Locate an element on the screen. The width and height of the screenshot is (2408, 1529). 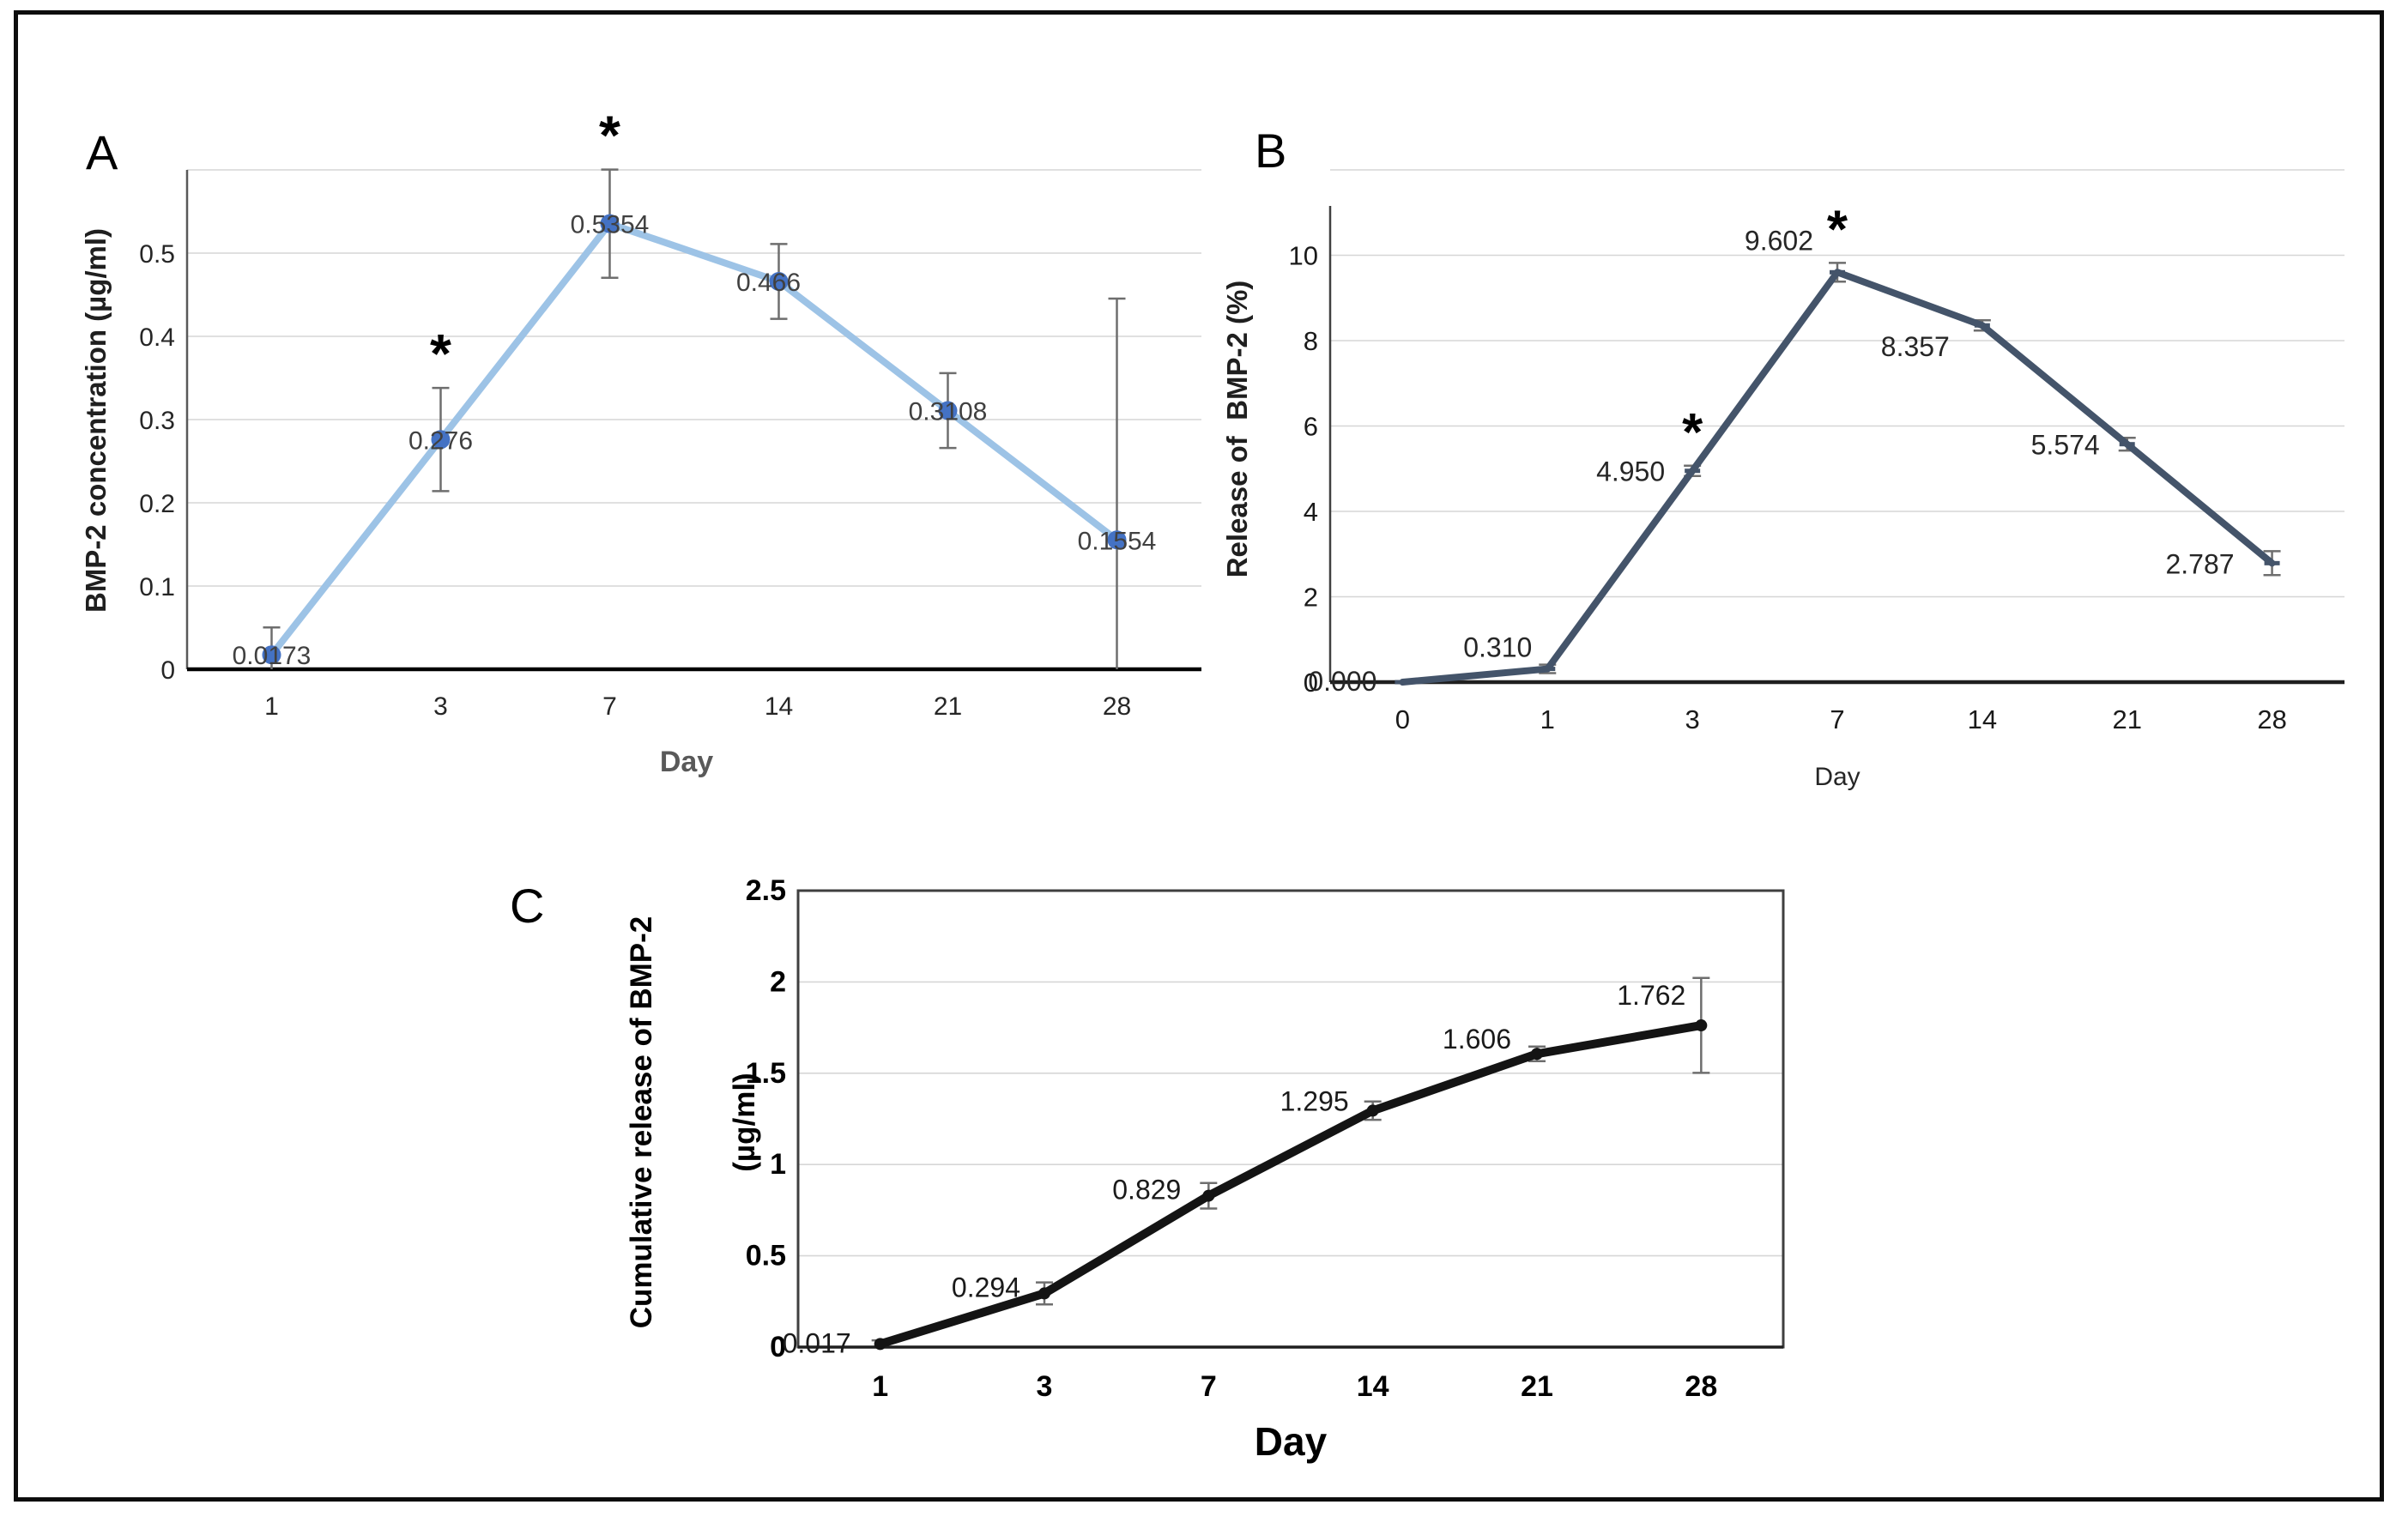
panel-a-data-label: 0.3108 is located at coordinates (948, 412).